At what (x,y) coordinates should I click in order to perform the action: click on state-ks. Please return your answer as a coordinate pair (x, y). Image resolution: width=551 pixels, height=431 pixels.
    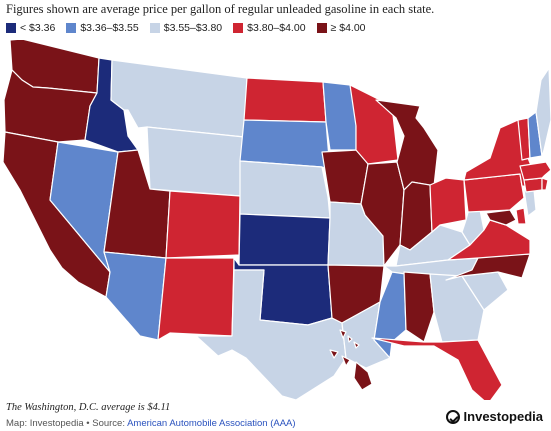
    Looking at the image, I should click on (284, 239).